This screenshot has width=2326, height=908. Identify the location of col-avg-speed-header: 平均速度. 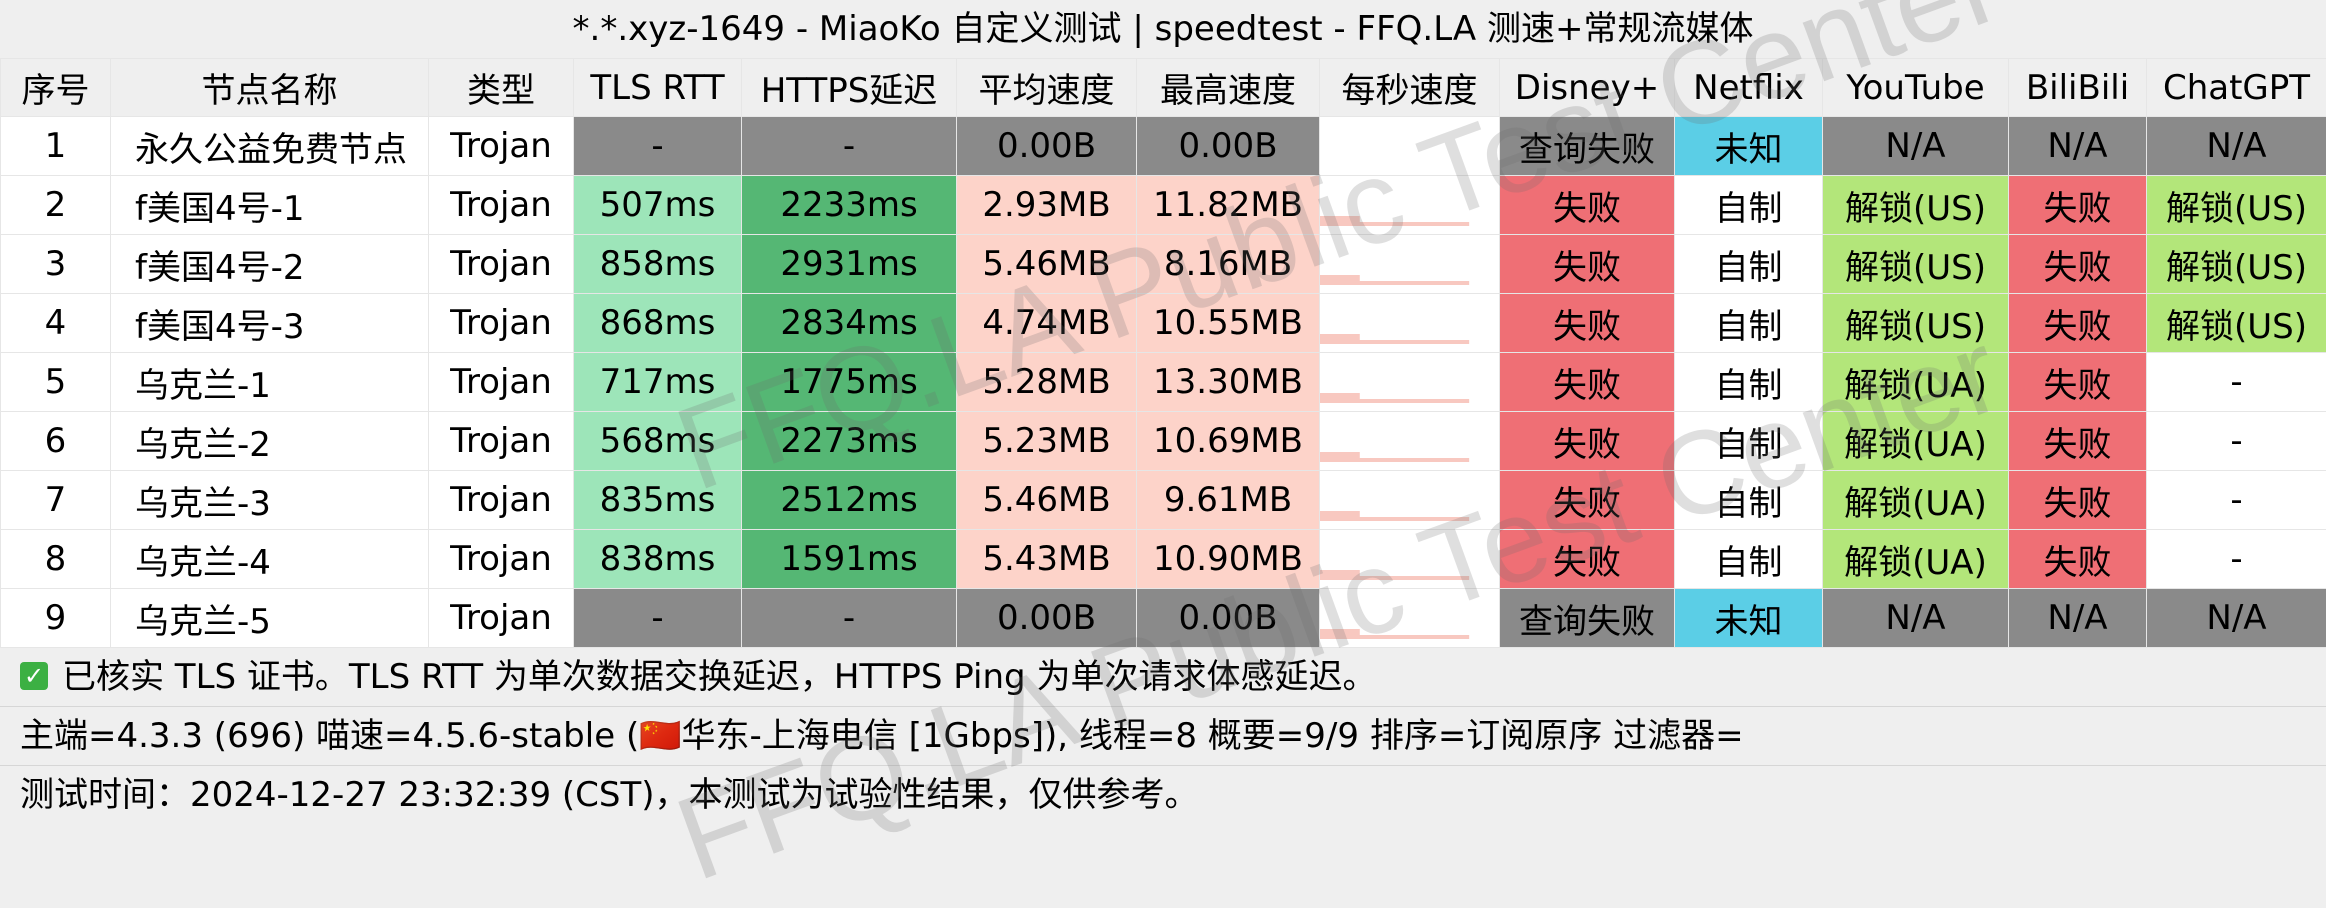
(1047, 88).